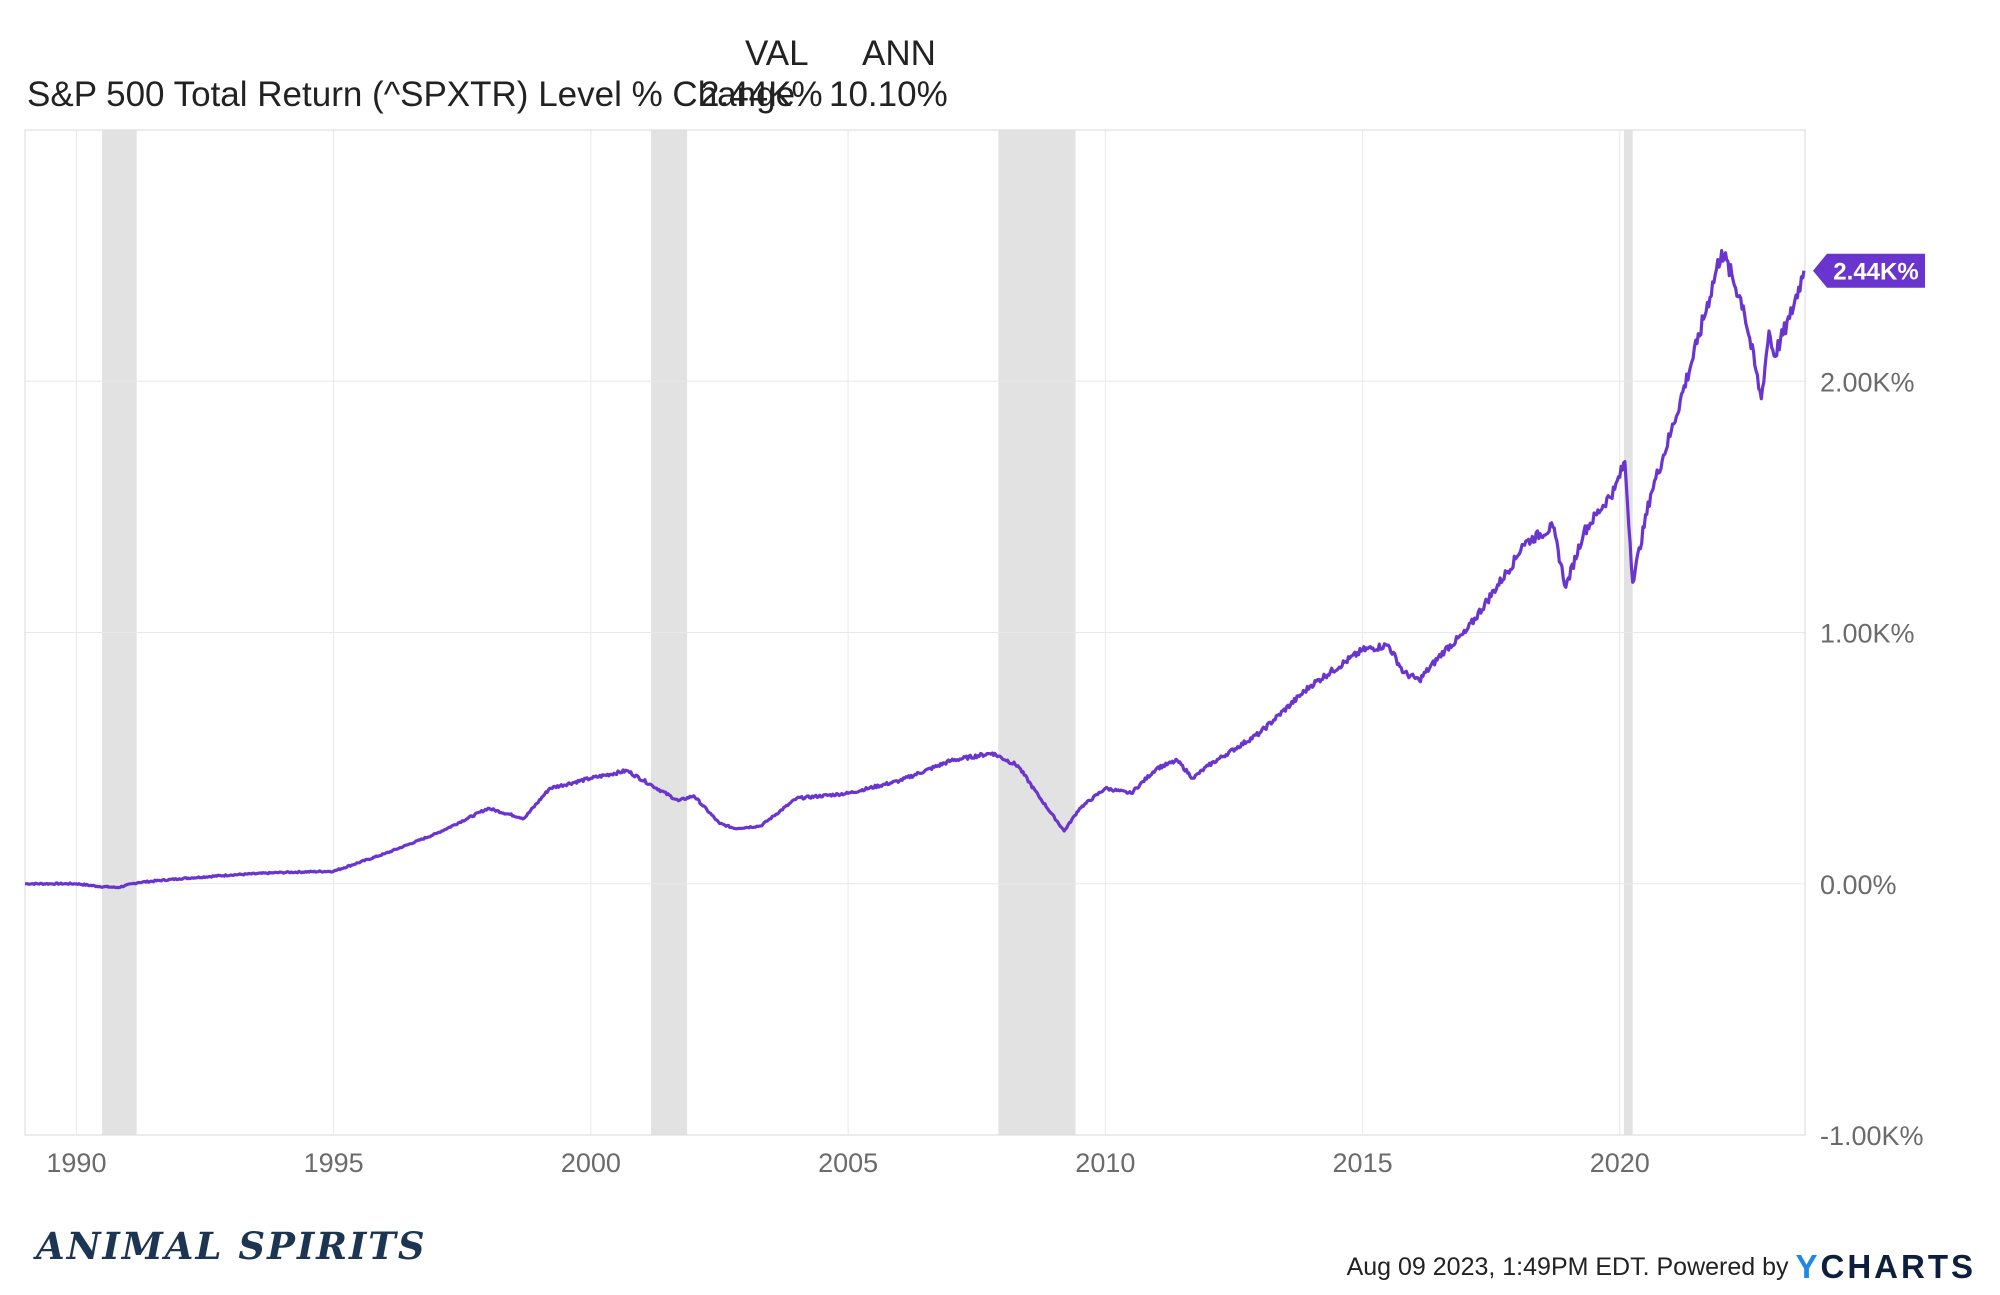 This screenshot has width=2000, height=1295. What do you see at coordinates (1867, 634) in the screenshot?
I see `y-tick-label: 1.00K%` at bounding box center [1867, 634].